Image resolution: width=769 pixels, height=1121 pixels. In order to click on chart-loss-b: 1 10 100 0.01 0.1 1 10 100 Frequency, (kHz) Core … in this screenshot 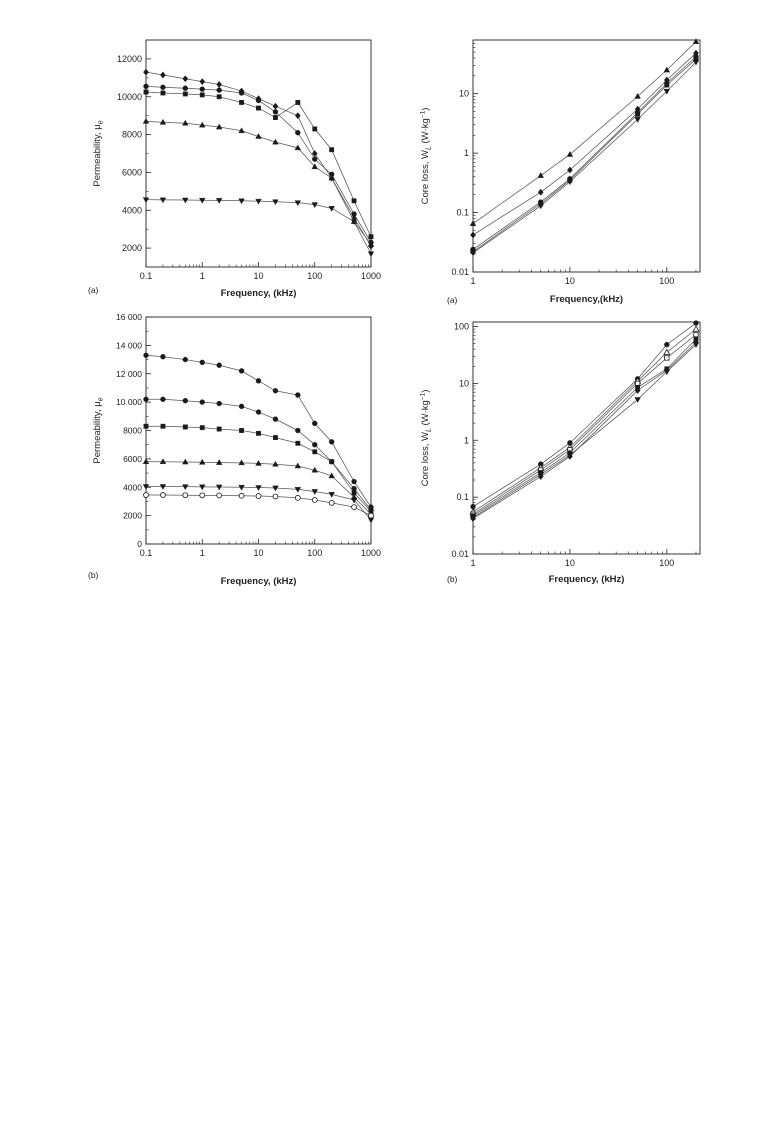, I will do `click(560, 452)`.